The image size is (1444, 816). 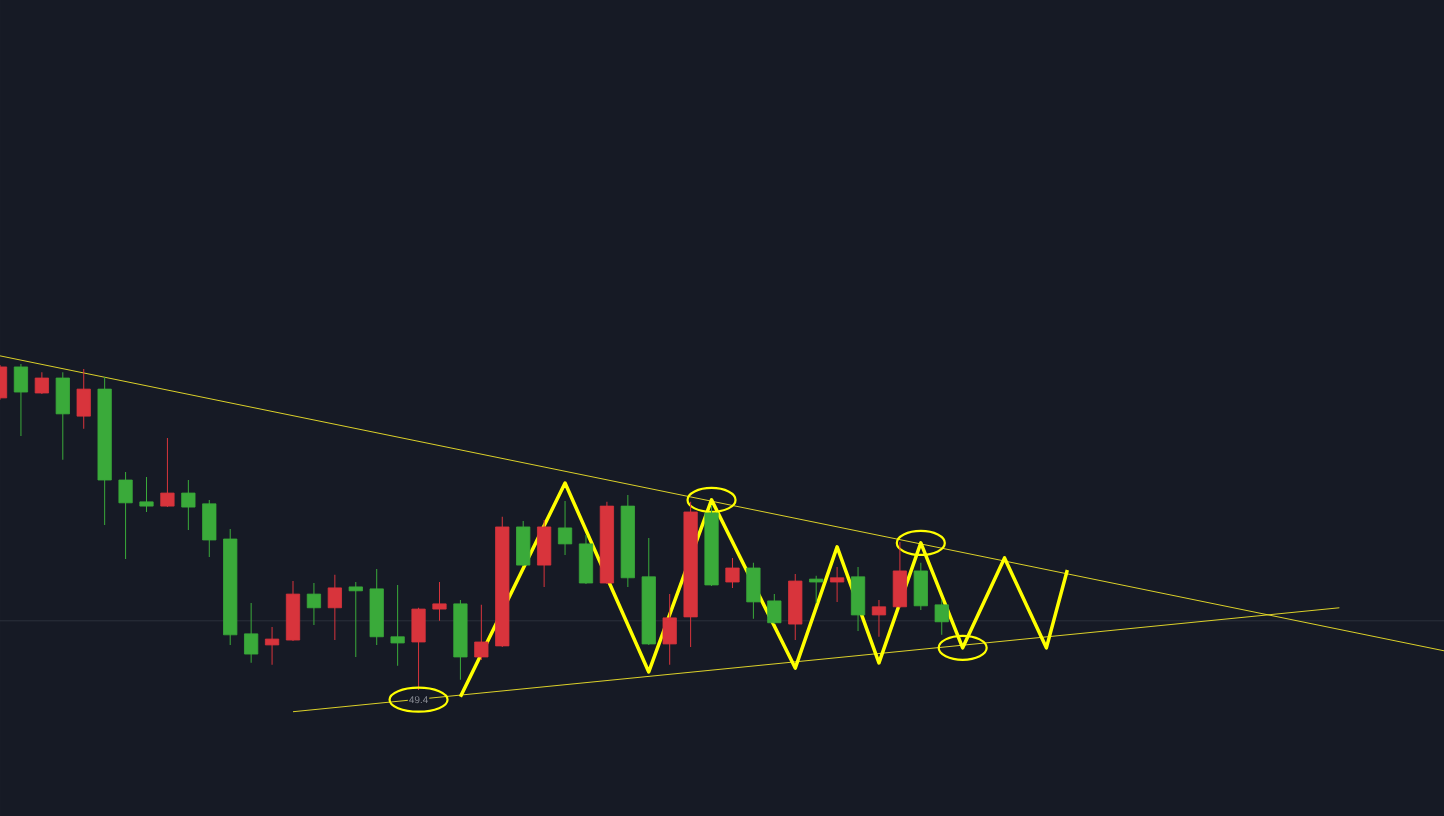 I want to click on annotation: 49.4, so click(x=418, y=700).